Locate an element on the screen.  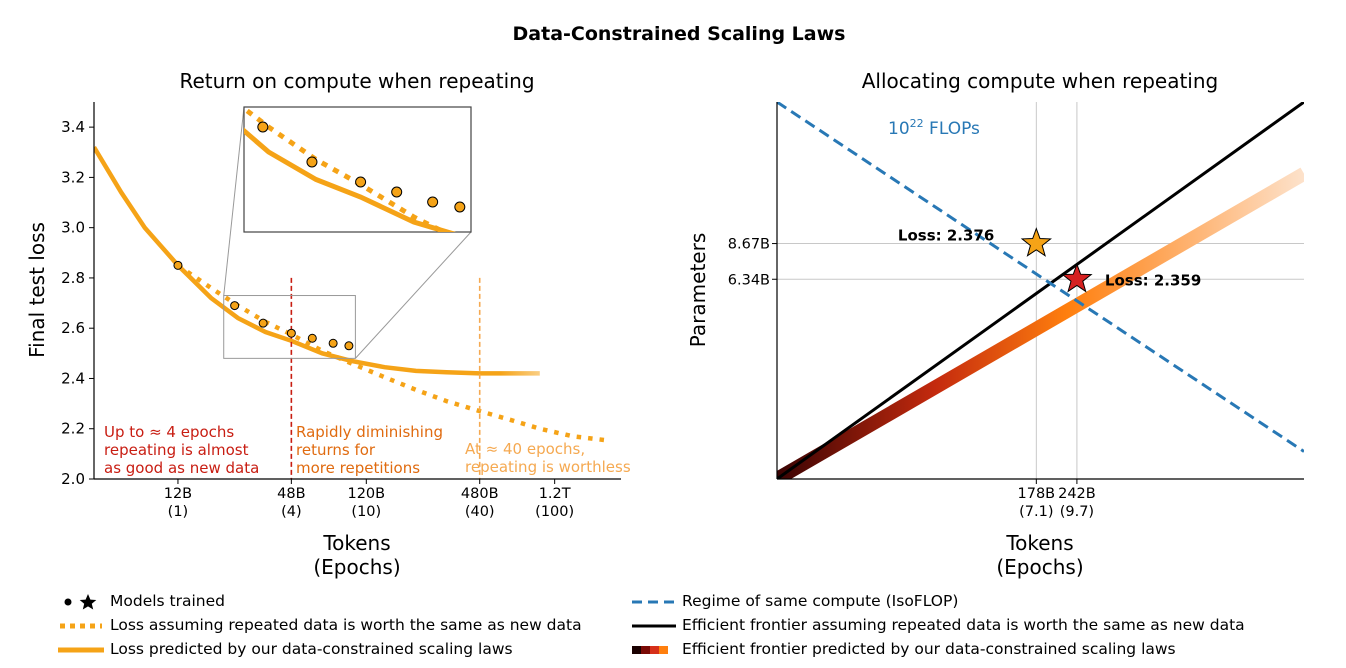
y-tick-label: 6.34B is located at coordinates (749, 280).